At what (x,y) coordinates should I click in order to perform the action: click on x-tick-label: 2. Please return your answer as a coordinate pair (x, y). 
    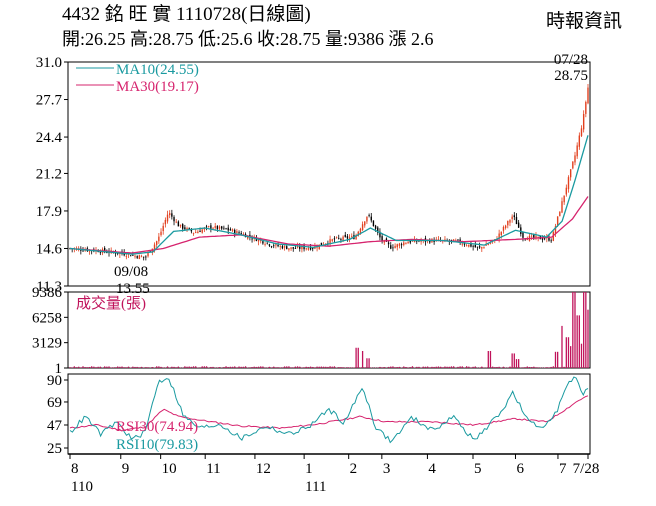
    Looking at the image, I should click on (354, 469).